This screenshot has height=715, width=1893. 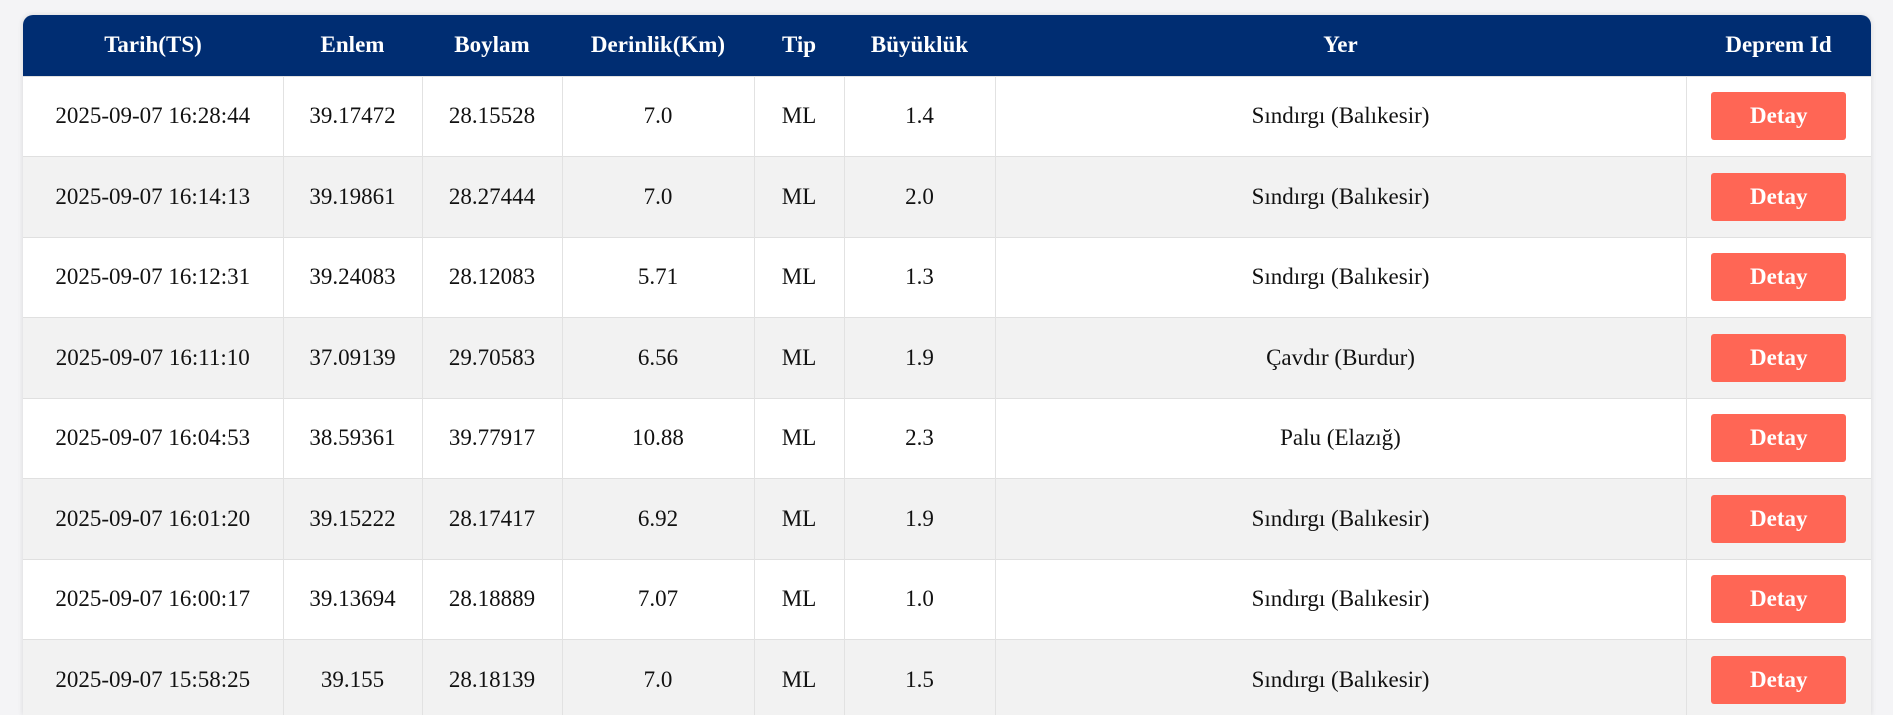 What do you see at coordinates (492, 197) in the screenshot?
I see `longitude-cell: 28.27444` at bounding box center [492, 197].